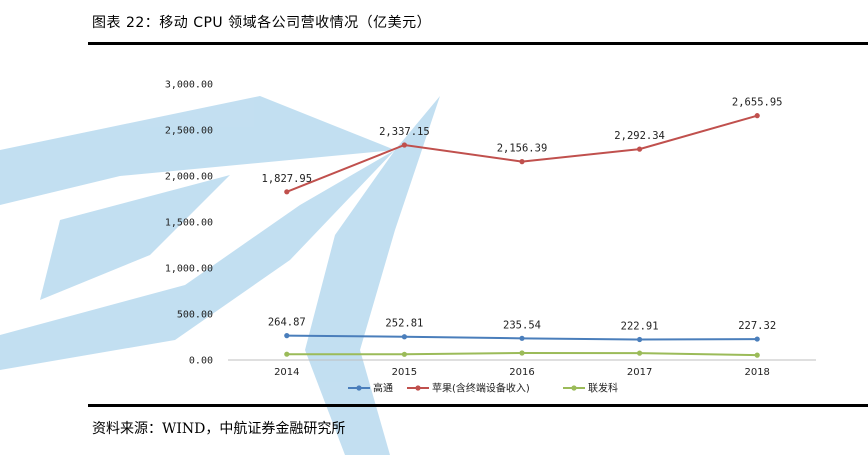  What do you see at coordinates (189, 177) in the screenshot?
I see `y-tick-label: 2,000.00` at bounding box center [189, 177].